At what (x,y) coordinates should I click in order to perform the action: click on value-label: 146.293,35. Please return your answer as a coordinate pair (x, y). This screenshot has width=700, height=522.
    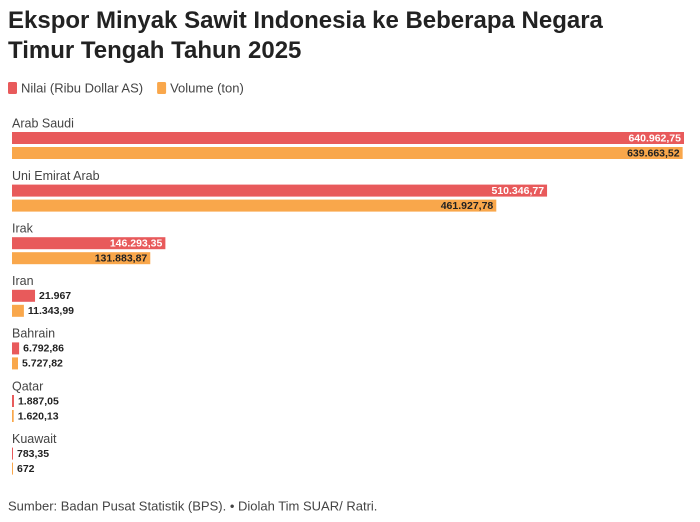
    Looking at the image, I should click on (136, 243).